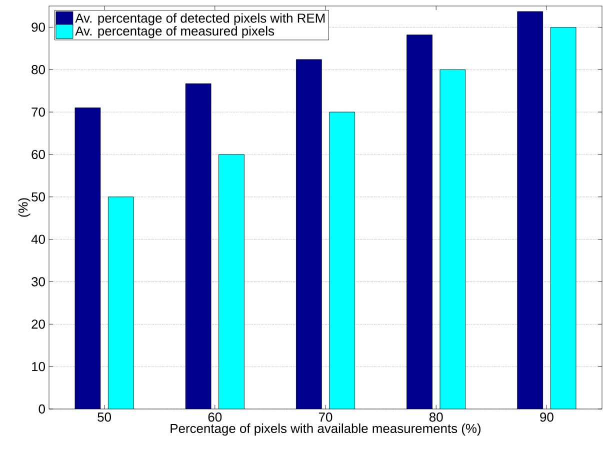 Image resolution: width=603 pixels, height=449 pixels. Describe the element at coordinates (325, 430) in the screenshot. I see `x-axis-title: Percentage of pixels with available measurements (%)` at that location.